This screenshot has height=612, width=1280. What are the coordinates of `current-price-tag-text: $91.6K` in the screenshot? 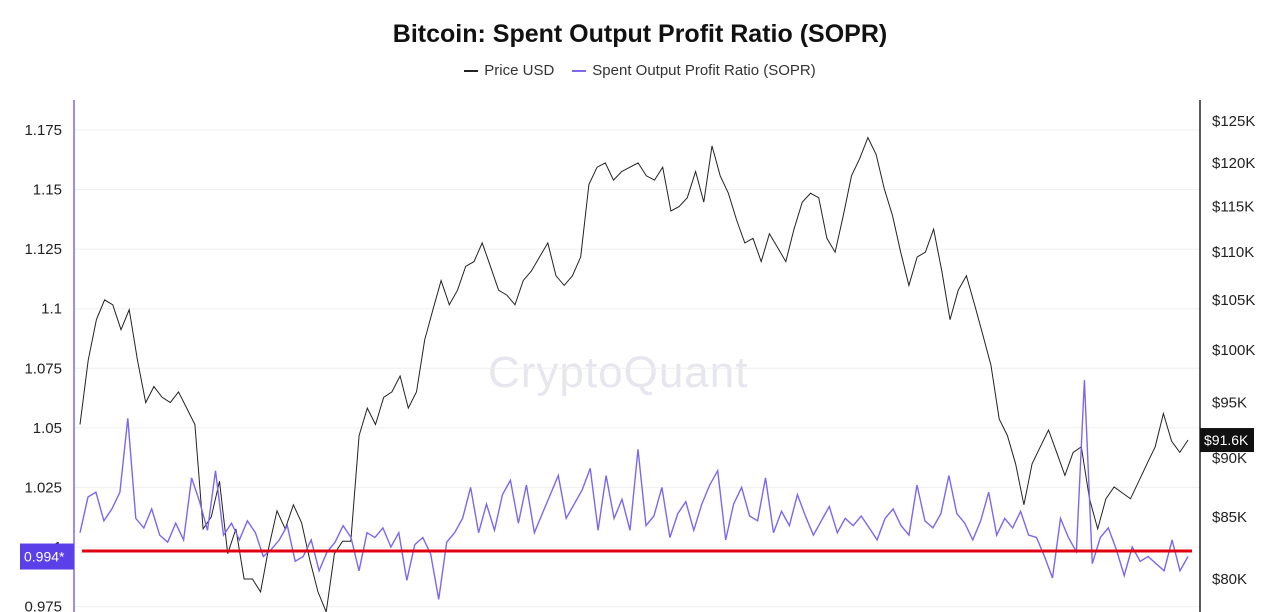 It's located at (1226, 440).